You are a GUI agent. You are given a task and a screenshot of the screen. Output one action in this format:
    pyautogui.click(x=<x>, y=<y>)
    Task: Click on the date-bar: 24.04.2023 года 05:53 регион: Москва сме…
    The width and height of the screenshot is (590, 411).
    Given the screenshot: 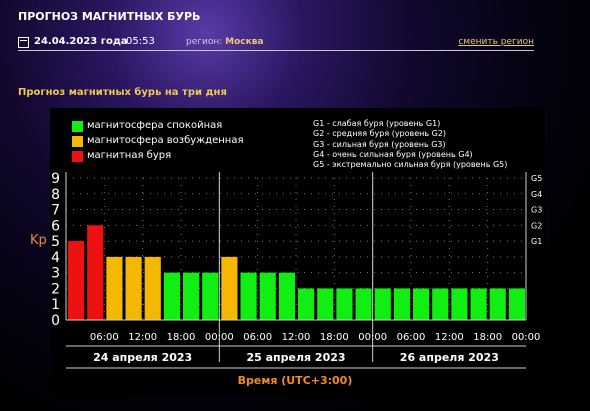 What is the action you would take?
    pyautogui.click(x=276, y=43)
    